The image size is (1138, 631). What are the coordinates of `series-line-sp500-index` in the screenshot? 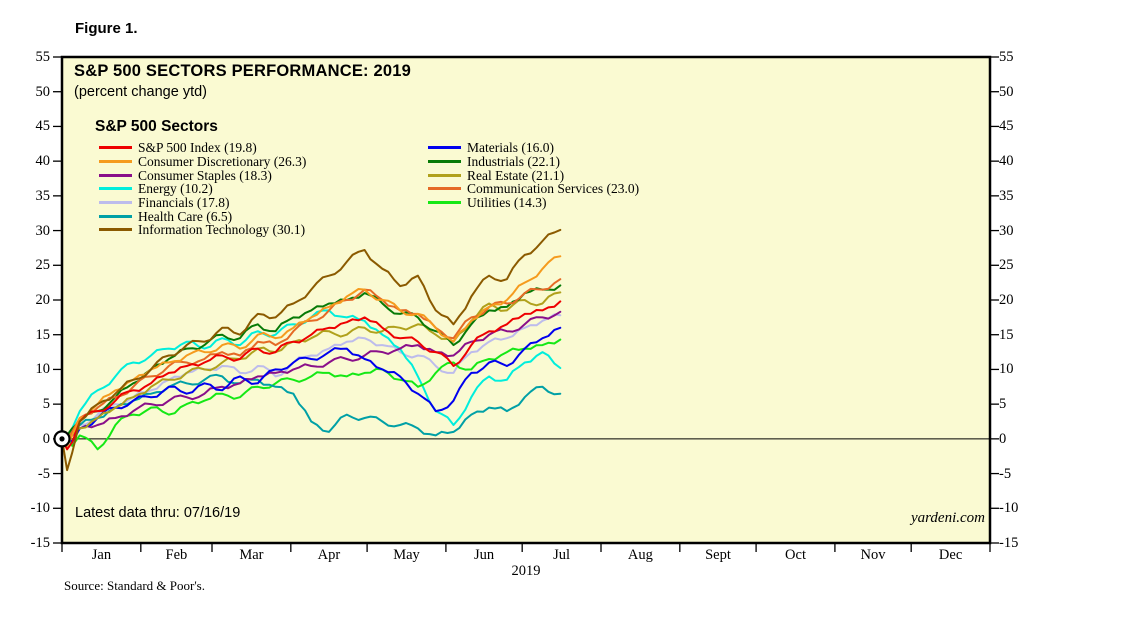 It's located at (311, 375).